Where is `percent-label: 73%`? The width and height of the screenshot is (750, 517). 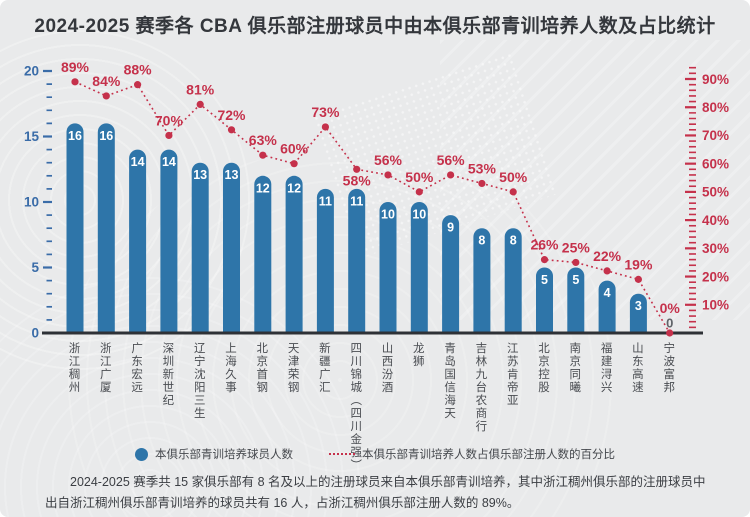 percent-label: 73% is located at coordinates (325, 112).